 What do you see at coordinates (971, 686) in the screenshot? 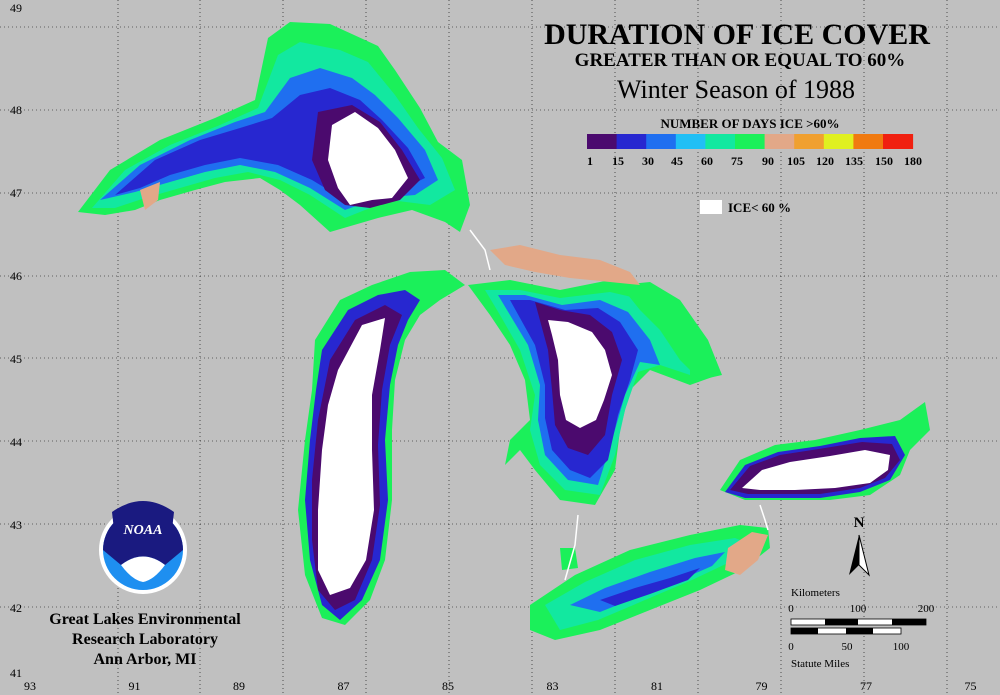
I see `lon-label-75: 75` at bounding box center [971, 686].